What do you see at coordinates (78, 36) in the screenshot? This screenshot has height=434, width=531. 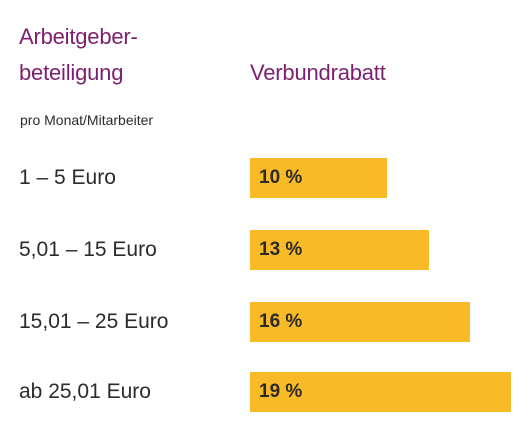 I see `employer-contribution-title-line-1: Arbeitgeber-` at bounding box center [78, 36].